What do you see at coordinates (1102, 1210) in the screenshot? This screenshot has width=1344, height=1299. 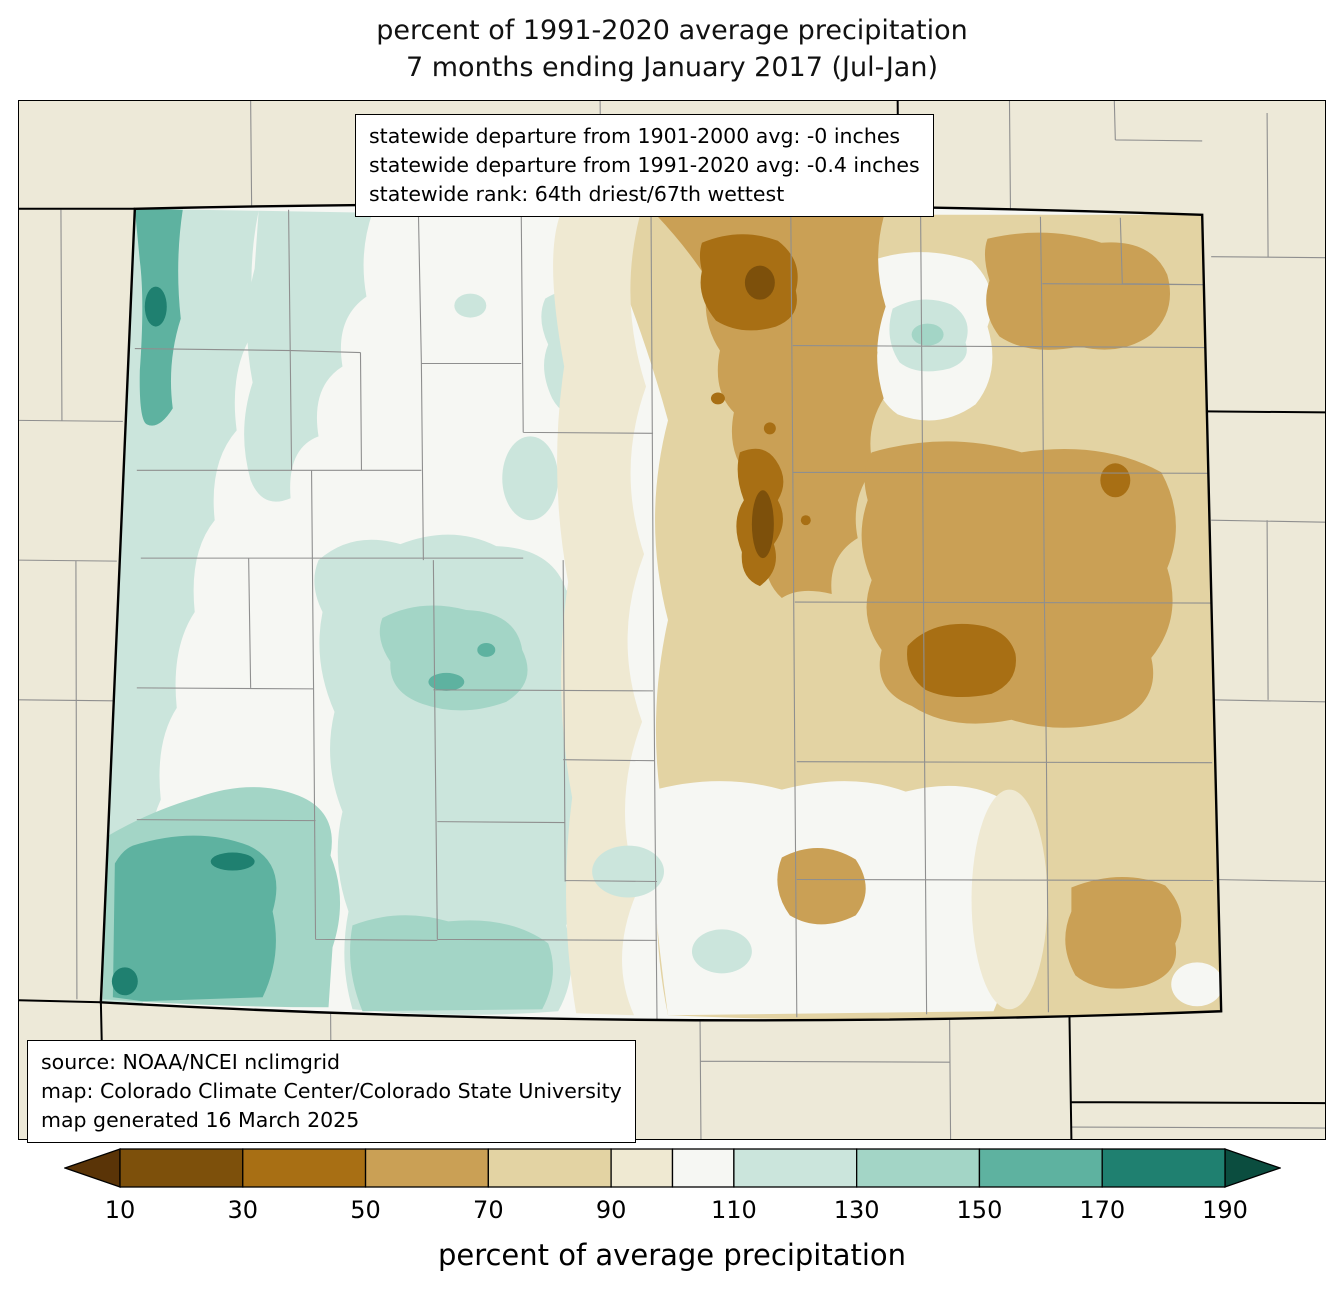 I see `colorbar-tick-label: 170` at bounding box center [1102, 1210].